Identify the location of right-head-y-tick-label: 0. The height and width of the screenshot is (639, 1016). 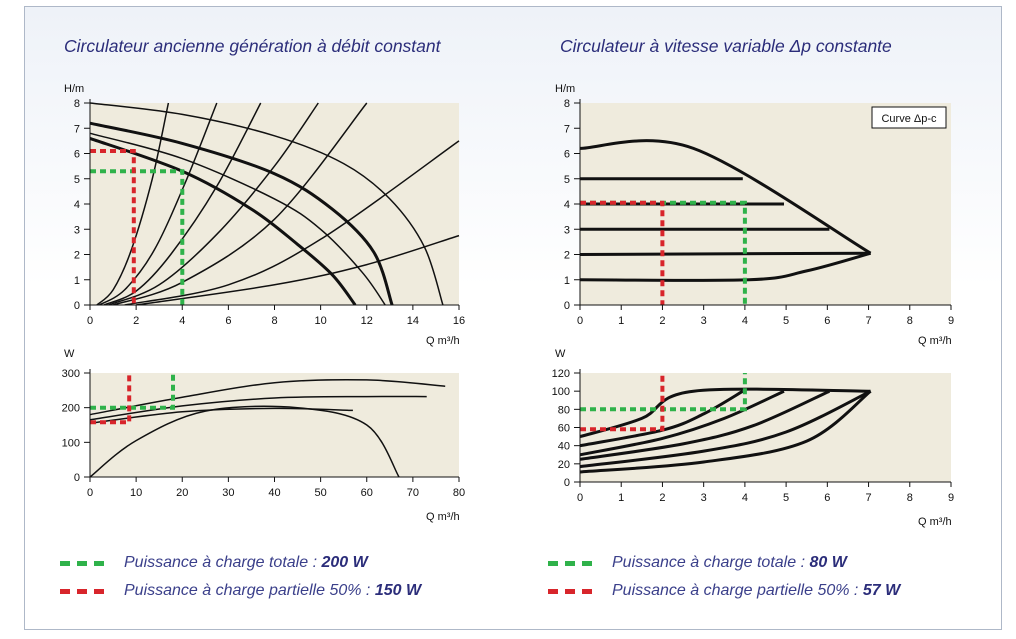
(567, 306).